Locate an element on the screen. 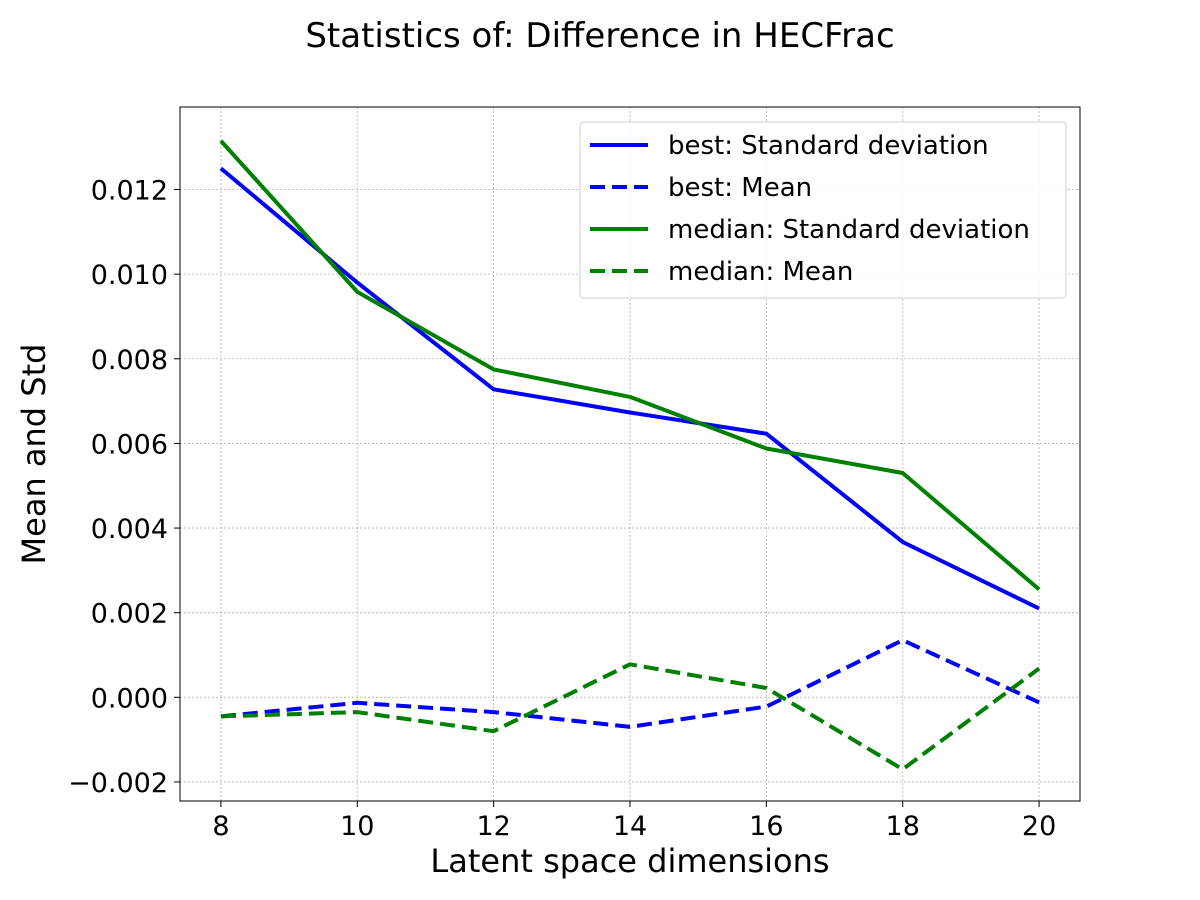  x-tick-label: 12 is located at coordinates (493, 826).